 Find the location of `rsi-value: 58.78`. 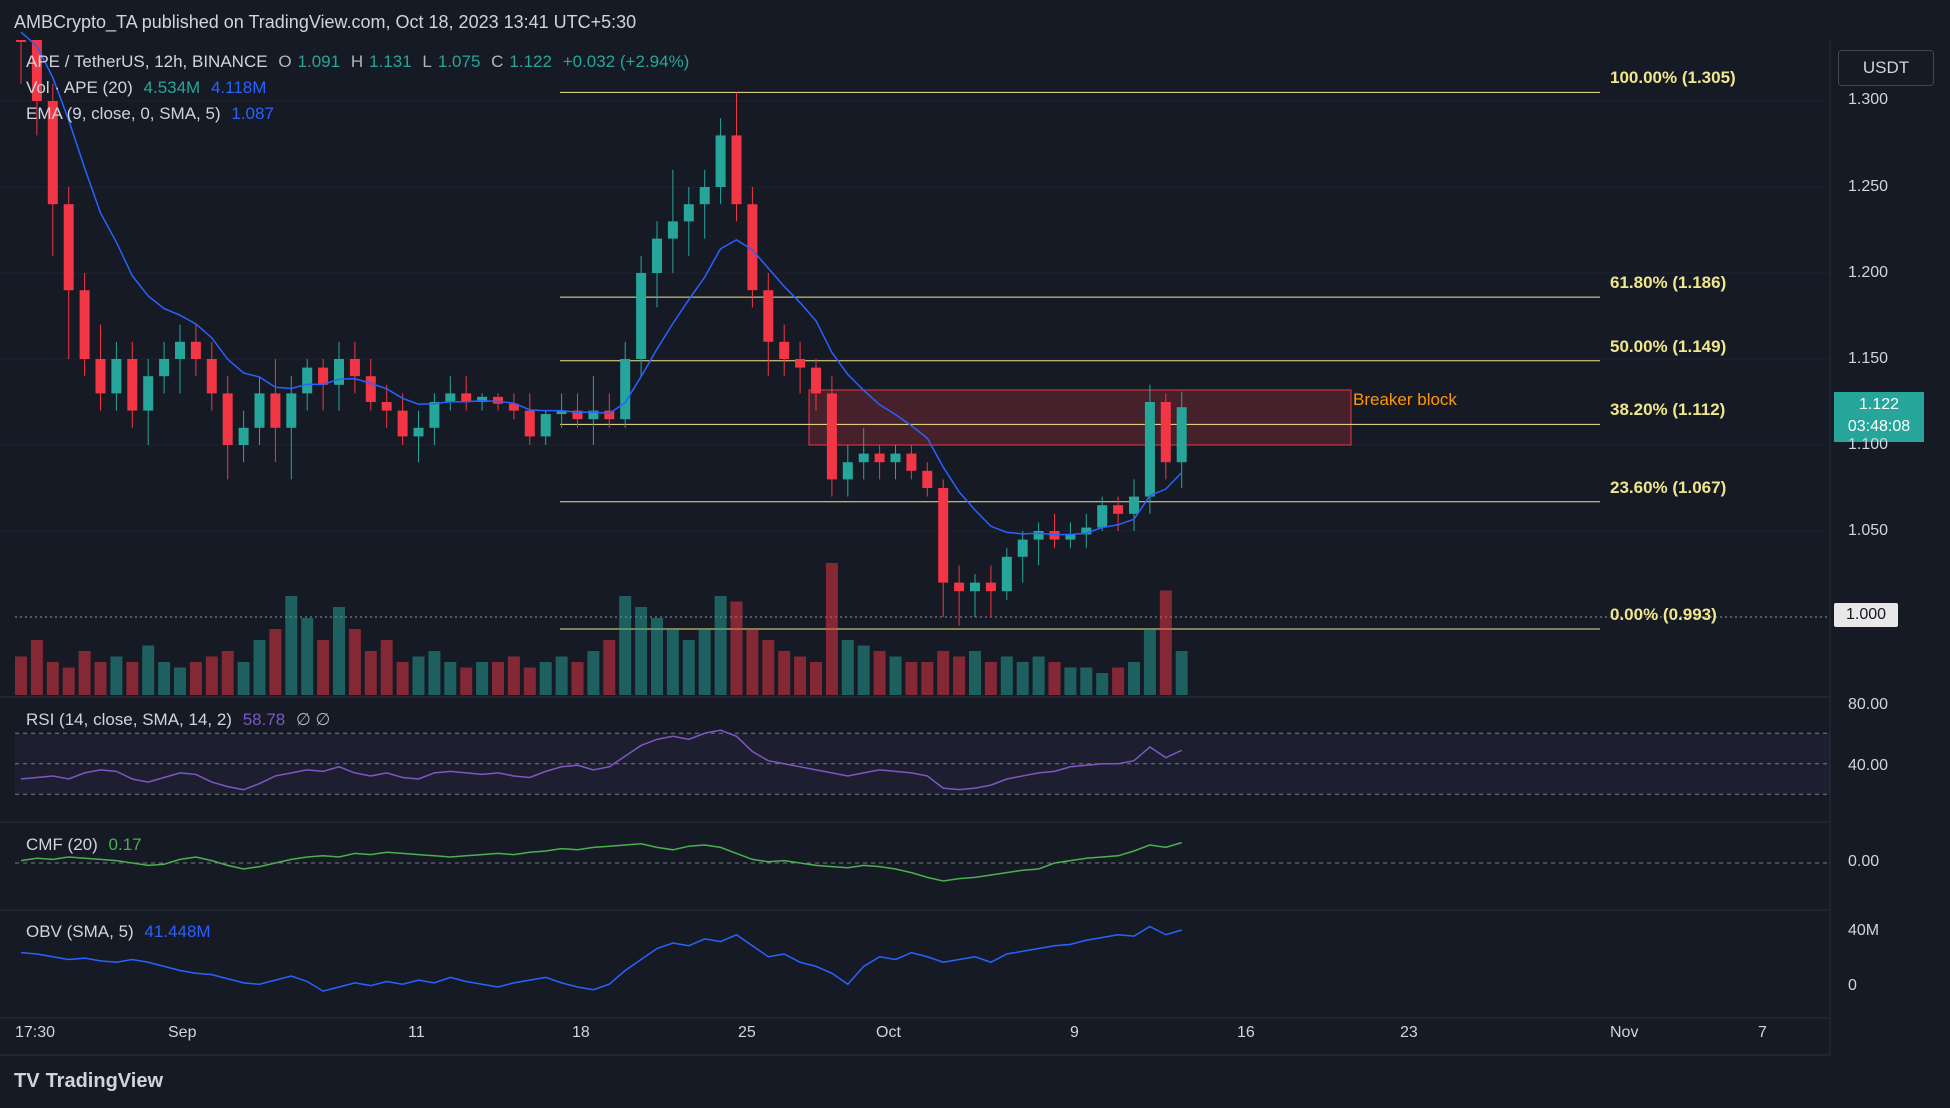

rsi-value: 58.78 is located at coordinates (264, 719).